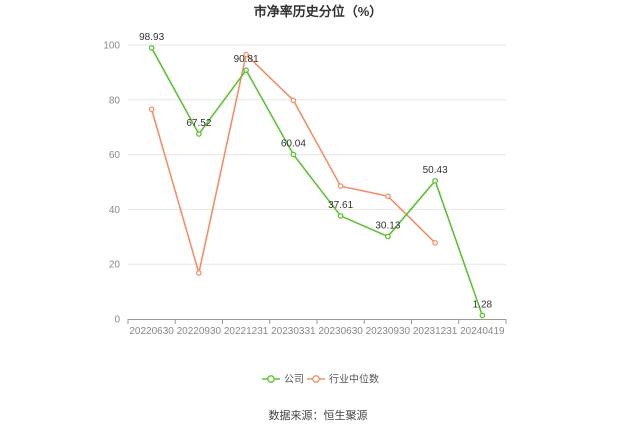 The width and height of the screenshot is (637, 431). I want to click on data-label: 30.13, so click(387, 225).